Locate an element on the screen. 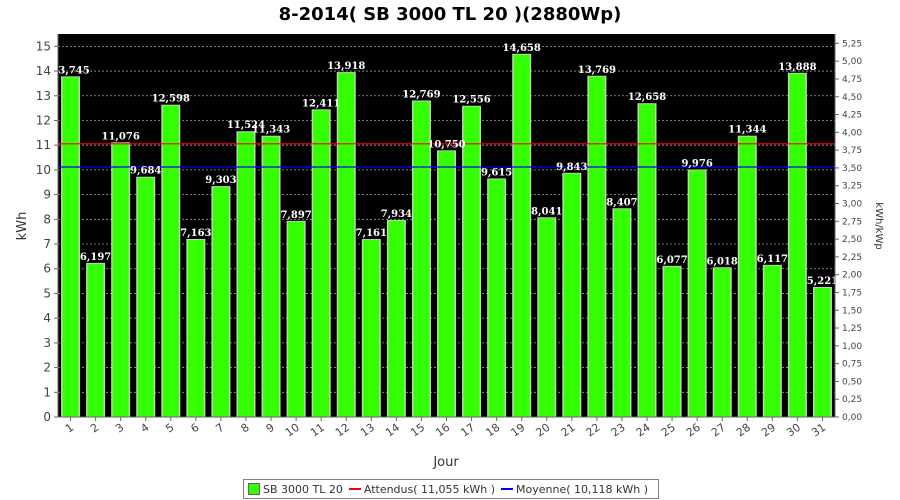 The height and width of the screenshot is (500, 900). bar-value-label: 5,221 is located at coordinates (822, 281).